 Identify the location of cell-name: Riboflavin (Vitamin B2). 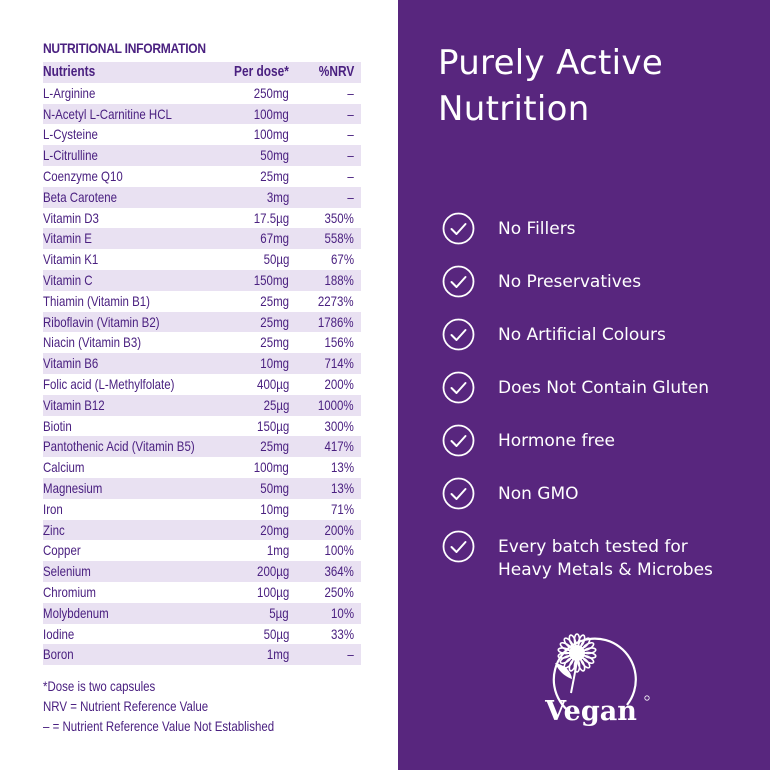
(101, 321).